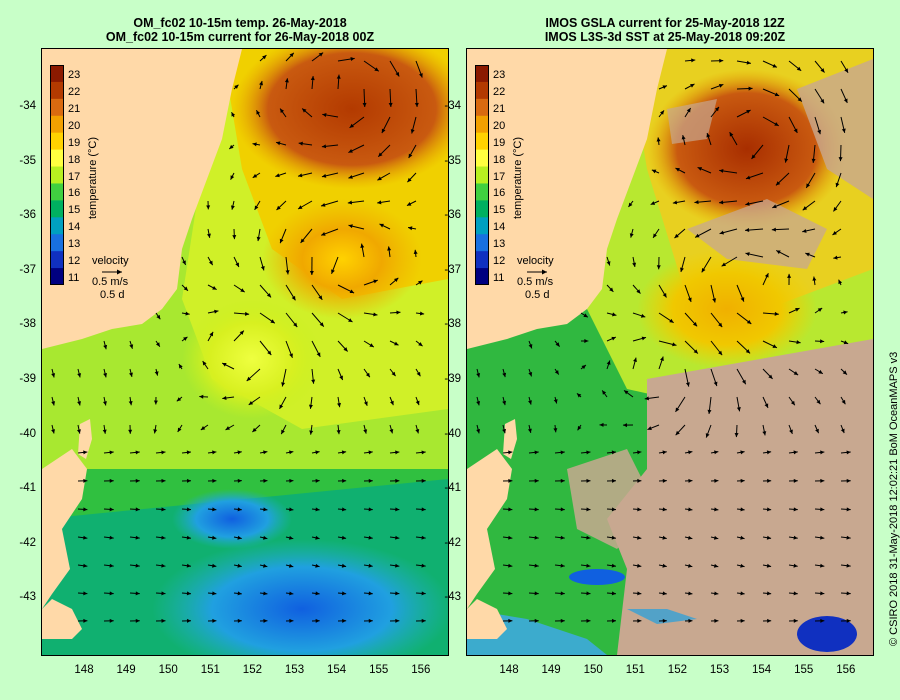 The image size is (900, 700). What do you see at coordinates (74, 108) in the screenshot?
I see `colorbar-tick-label: 21` at bounding box center [74, 108].